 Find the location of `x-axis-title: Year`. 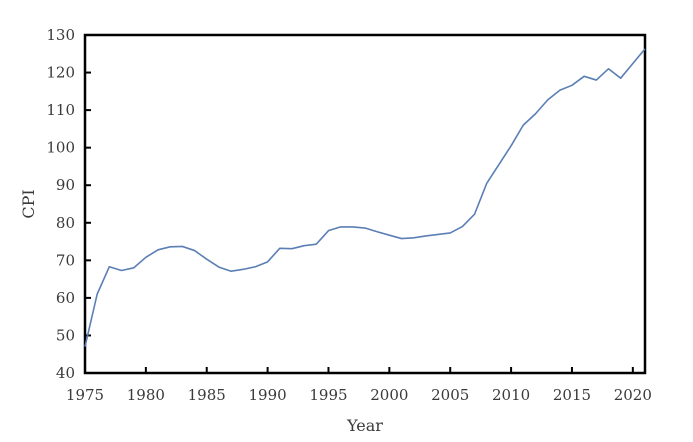

x-axis-title: Year is located at coordinates (364, 425).